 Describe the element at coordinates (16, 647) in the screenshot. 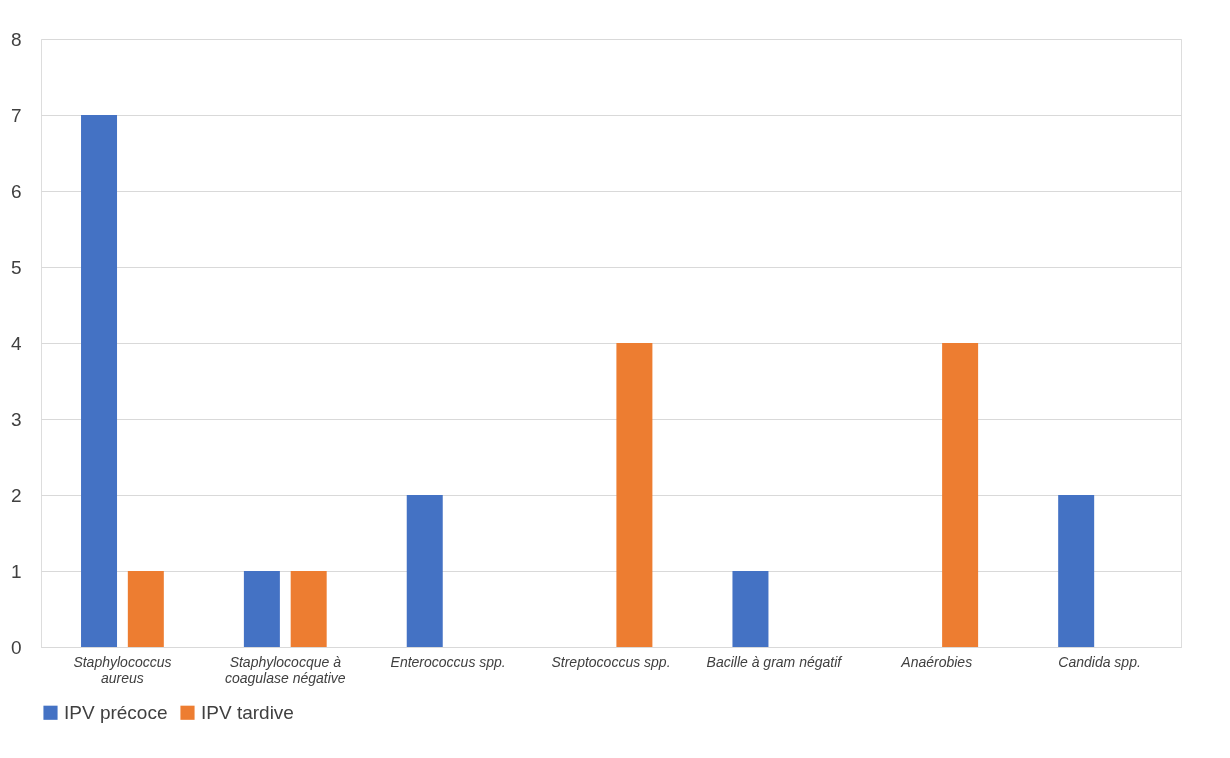

I see `y-tick-label: 0` at that location.